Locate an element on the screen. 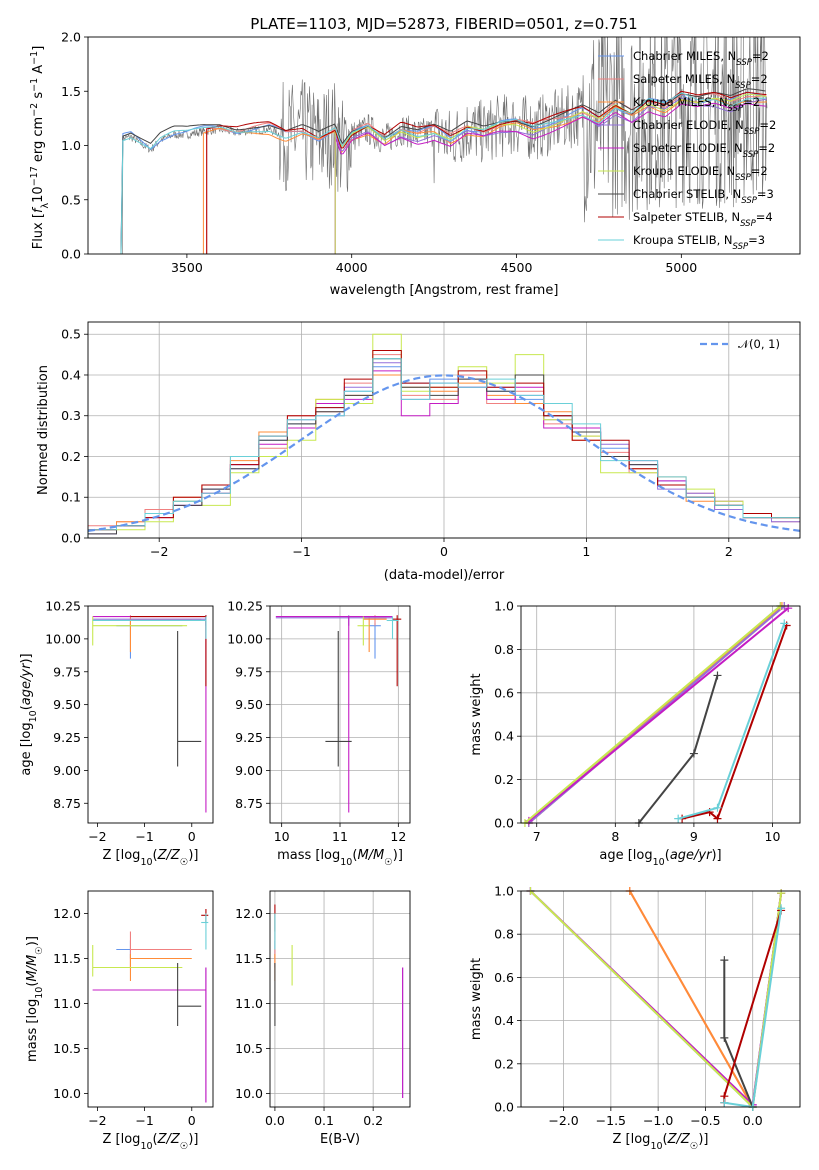 This screenshot has width=819, height=1170. spectrum-lines is located at coordinates (444, 145).